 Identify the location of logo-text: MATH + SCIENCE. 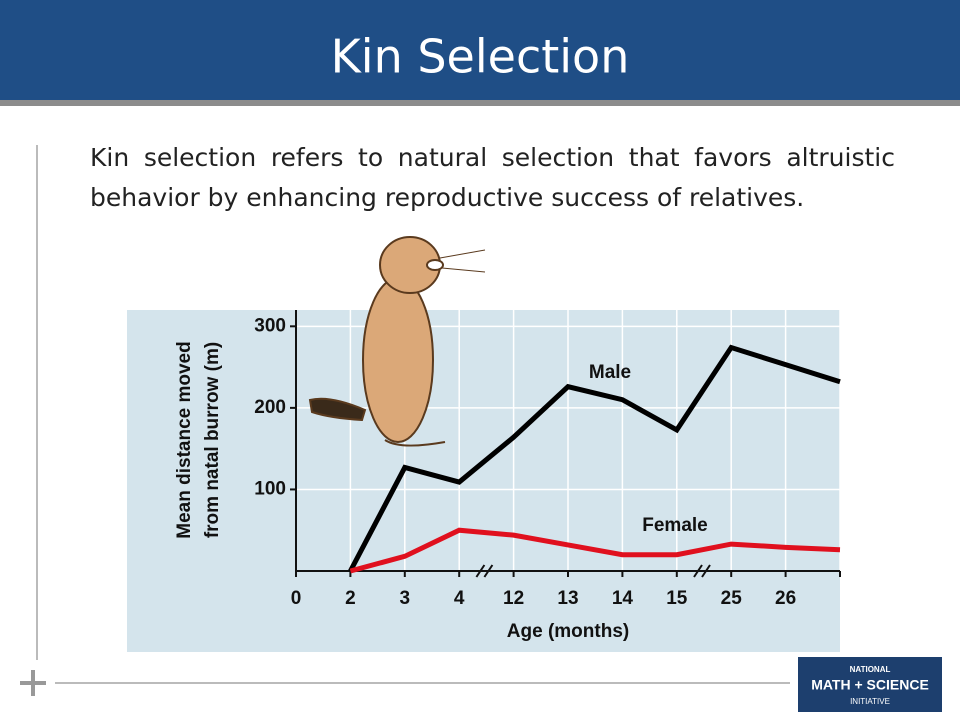
(870, 685).